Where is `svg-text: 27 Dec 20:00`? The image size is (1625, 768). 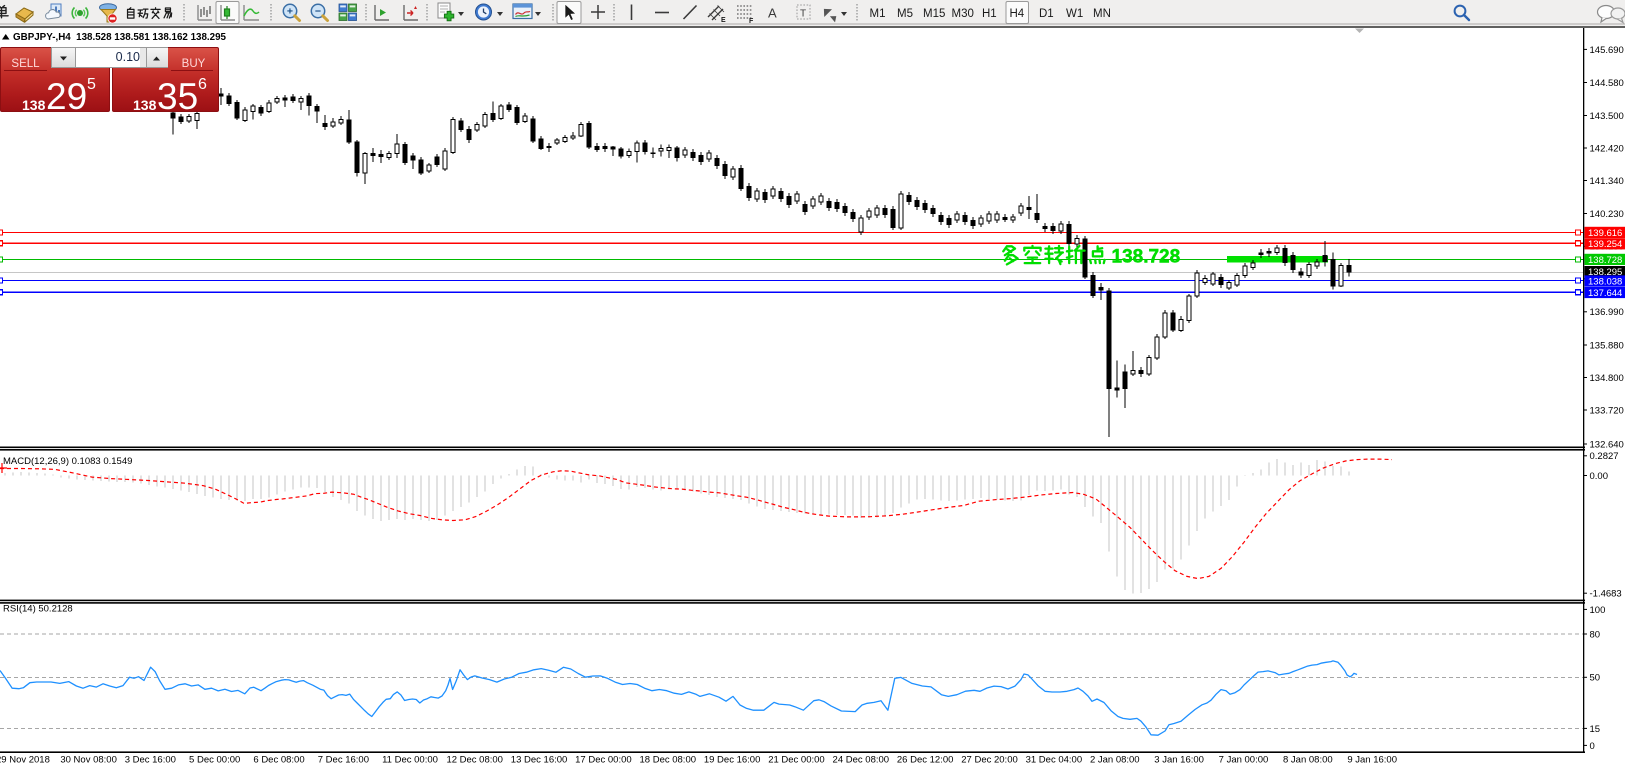 svg-text: 27 Dec 20:00 is located at coordinates (989, 760).